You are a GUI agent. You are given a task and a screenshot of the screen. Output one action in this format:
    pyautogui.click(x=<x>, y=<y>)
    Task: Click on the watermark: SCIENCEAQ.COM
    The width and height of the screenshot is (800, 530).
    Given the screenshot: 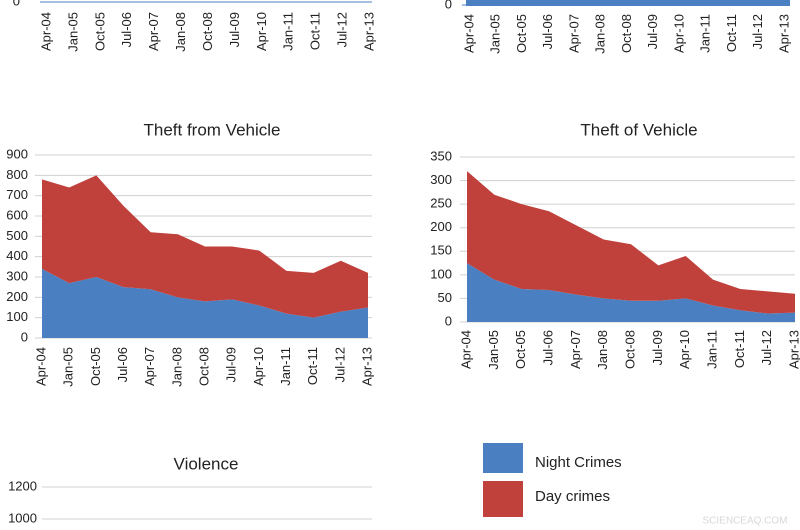 What is the action you would take?
    pyautogui.click(x=744, y=521)
    